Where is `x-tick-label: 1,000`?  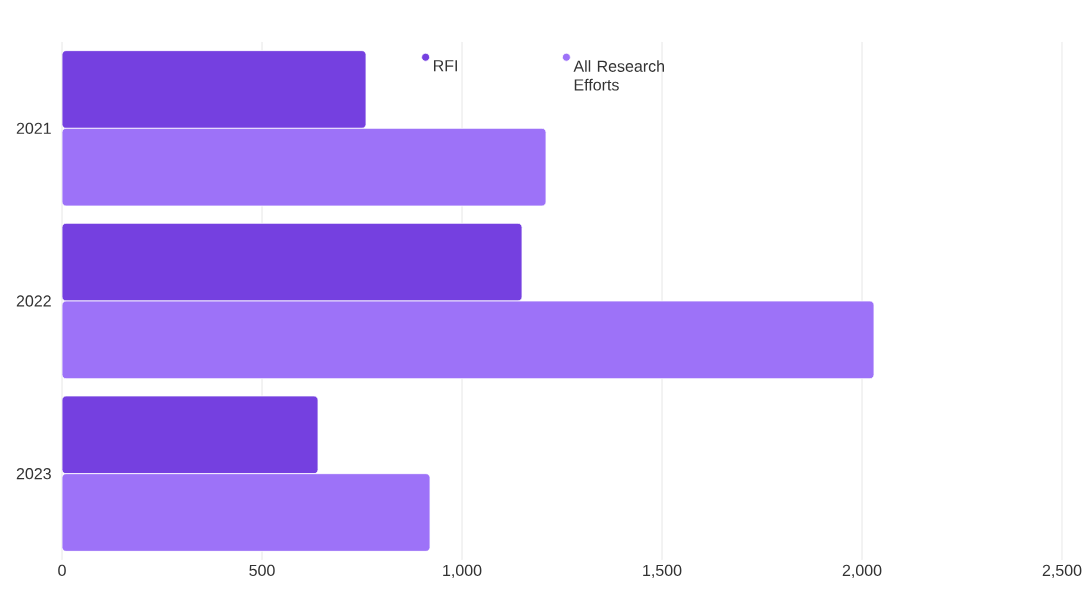
x-tick-label: 1,000 is located at coordinates (462, 571).